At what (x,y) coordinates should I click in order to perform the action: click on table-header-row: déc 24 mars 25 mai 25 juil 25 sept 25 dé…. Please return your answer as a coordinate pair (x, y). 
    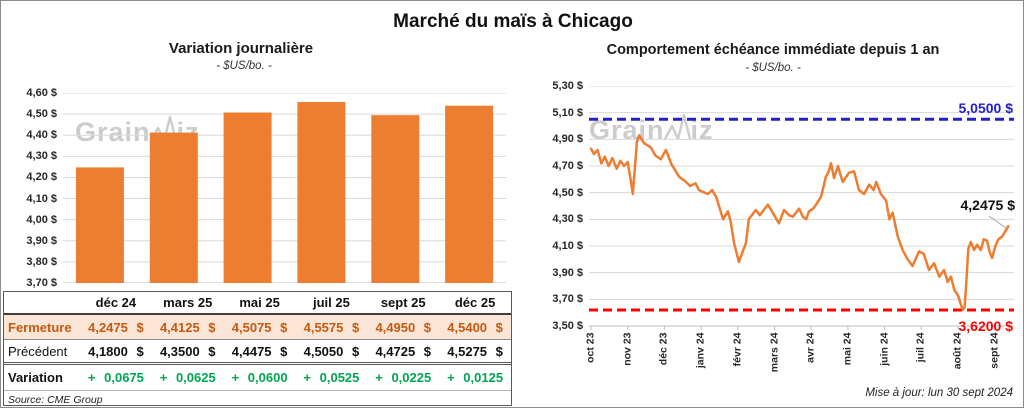
    Looking at the image, I should click on (257, 303).